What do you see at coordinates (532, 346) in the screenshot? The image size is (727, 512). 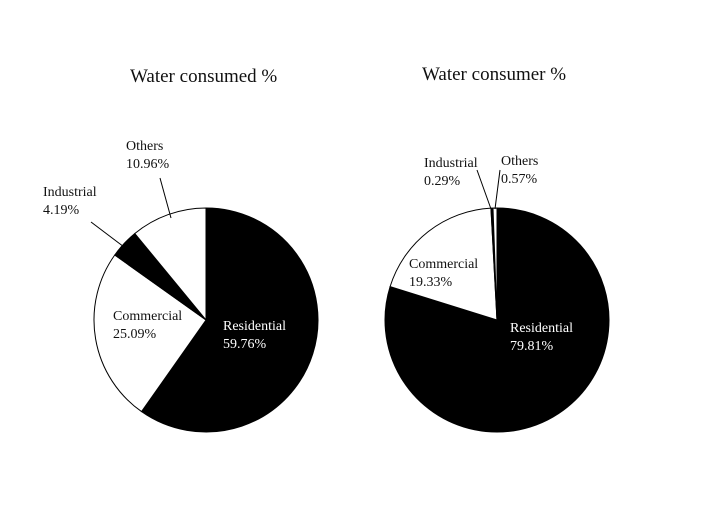 I see `slice-value: 79.81%` at bounding box center [532, 346].